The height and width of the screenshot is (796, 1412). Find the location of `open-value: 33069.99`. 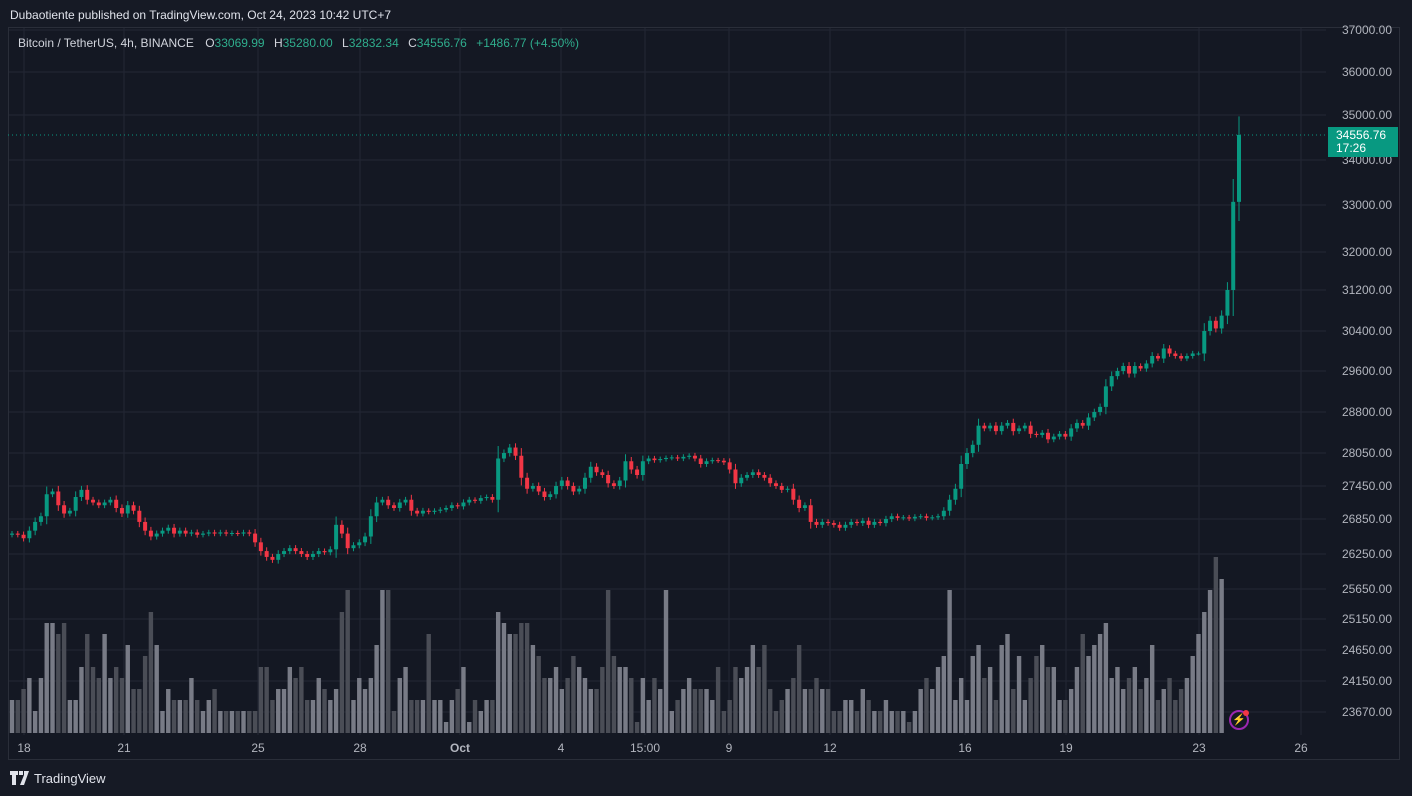

open-value: 33069.99 is located at coordinates (239, 43).